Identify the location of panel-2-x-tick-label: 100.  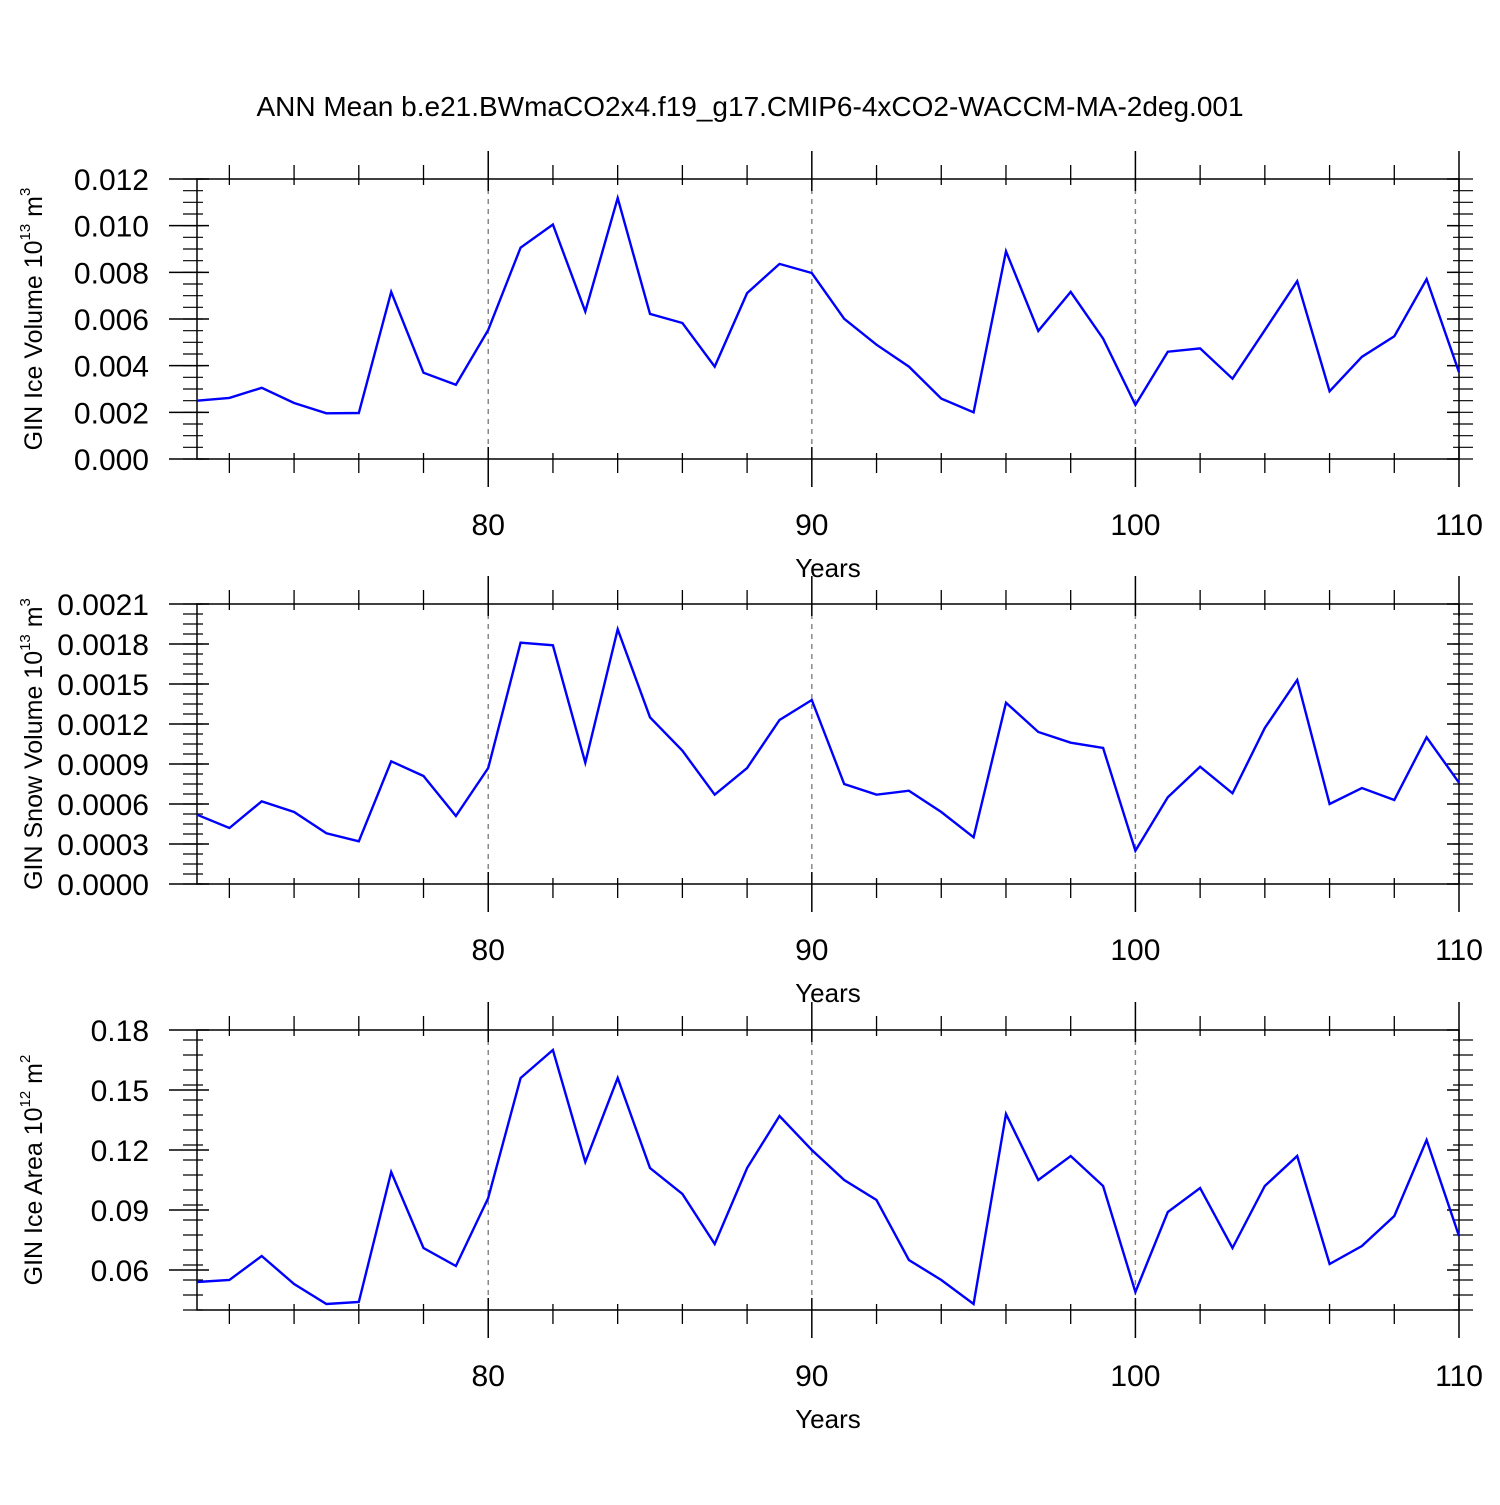
(1135, 950).